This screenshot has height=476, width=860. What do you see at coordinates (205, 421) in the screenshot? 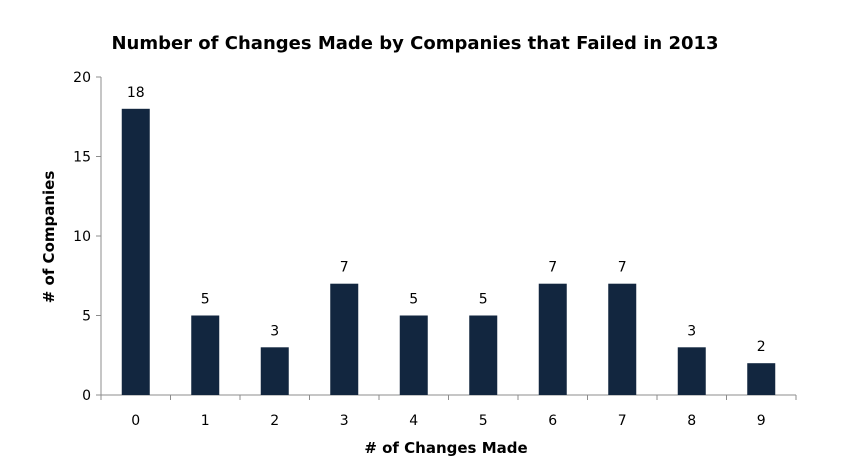
I see `x-tick-label: 1` at bounding box center [205, 421].